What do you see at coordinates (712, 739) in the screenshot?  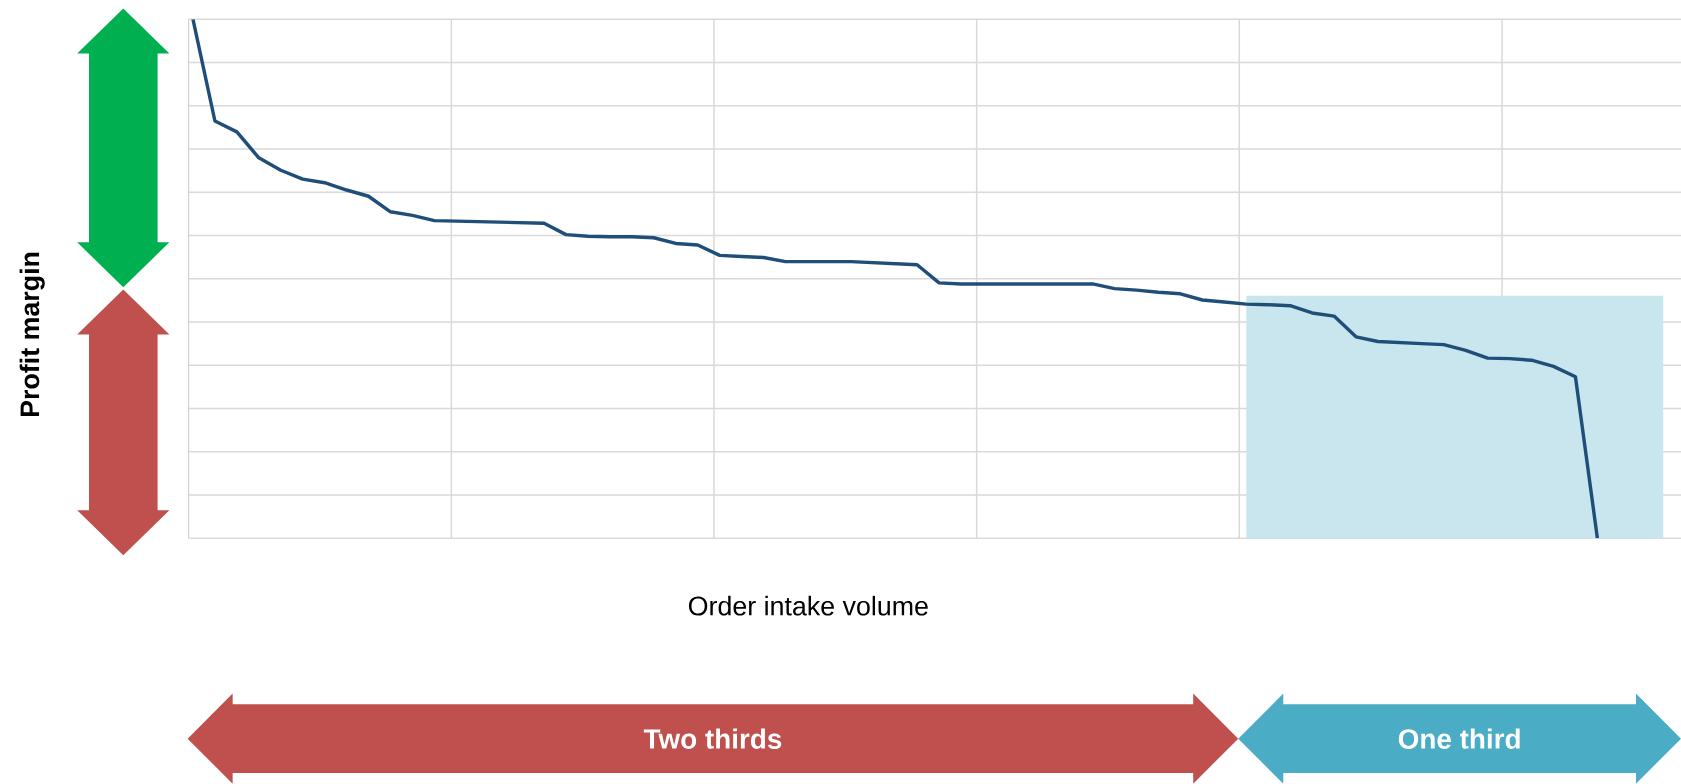 I see `text: Two thirds` at bounding box center [712, 739].